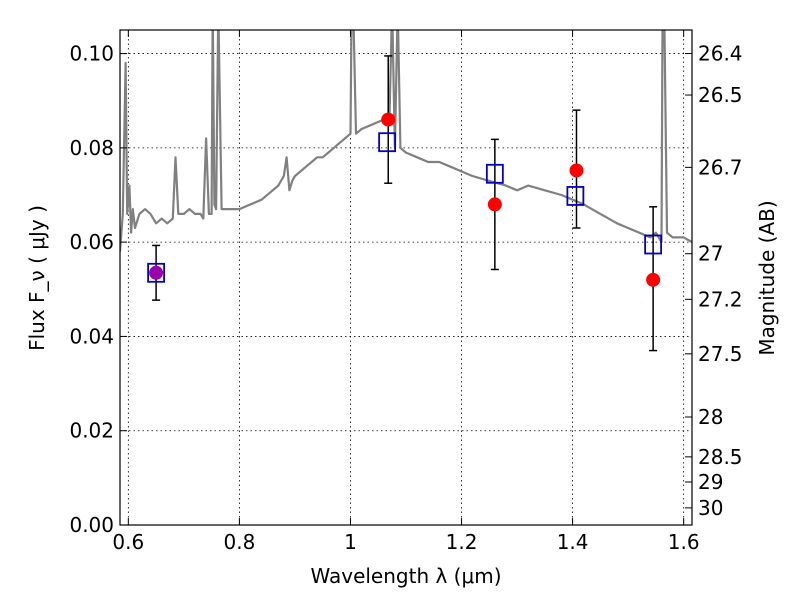  Describe the element at coordinates (720, 457) in the screenshot. I see `y2-tick-label: 28.5` at that location.